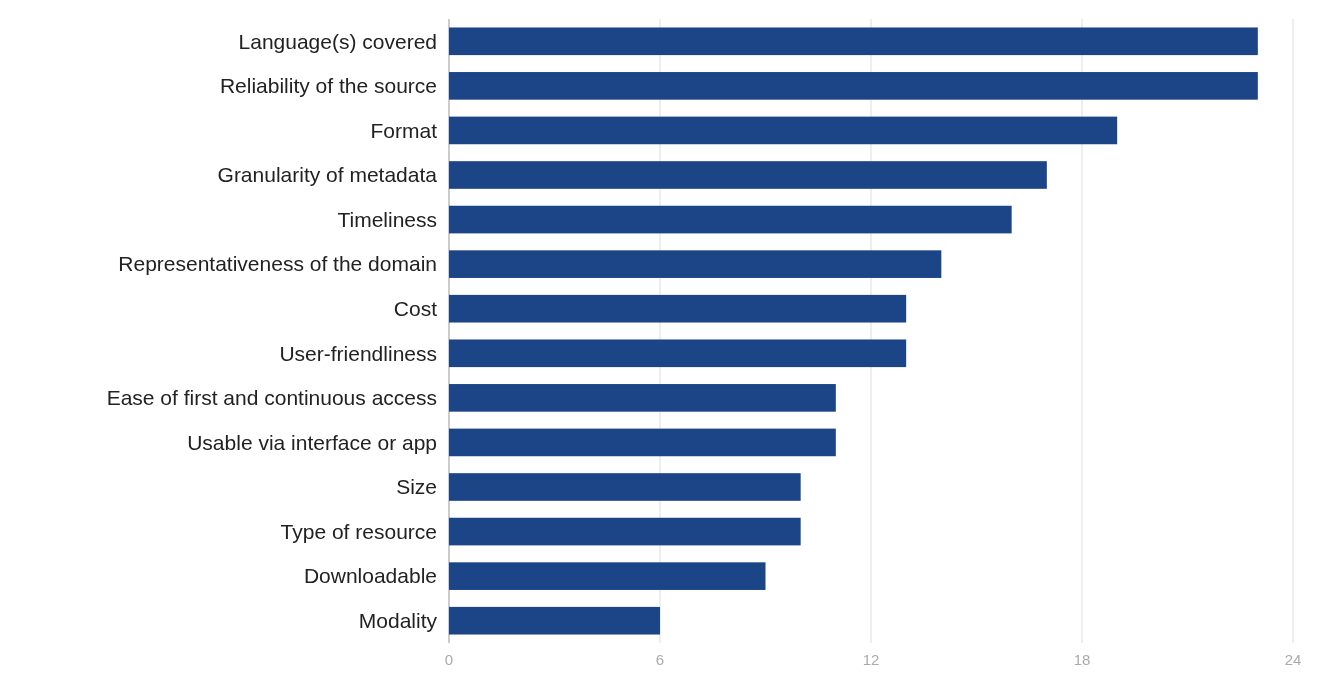 This screenshot has height=683, width=1323. I want to click on y-tick-label: Language(s) covered, so click(337, 41).